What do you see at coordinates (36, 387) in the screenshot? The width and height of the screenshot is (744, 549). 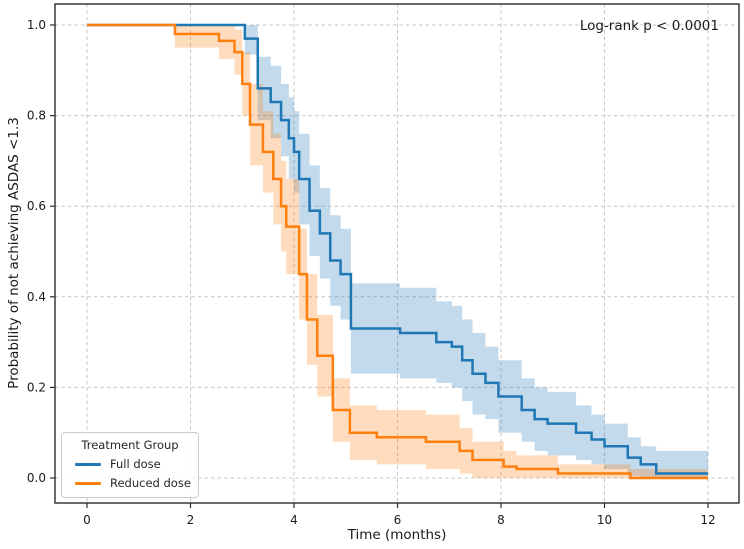 I see `y-tick-label-0.2: 0.2` at bounding box center [36, 387].